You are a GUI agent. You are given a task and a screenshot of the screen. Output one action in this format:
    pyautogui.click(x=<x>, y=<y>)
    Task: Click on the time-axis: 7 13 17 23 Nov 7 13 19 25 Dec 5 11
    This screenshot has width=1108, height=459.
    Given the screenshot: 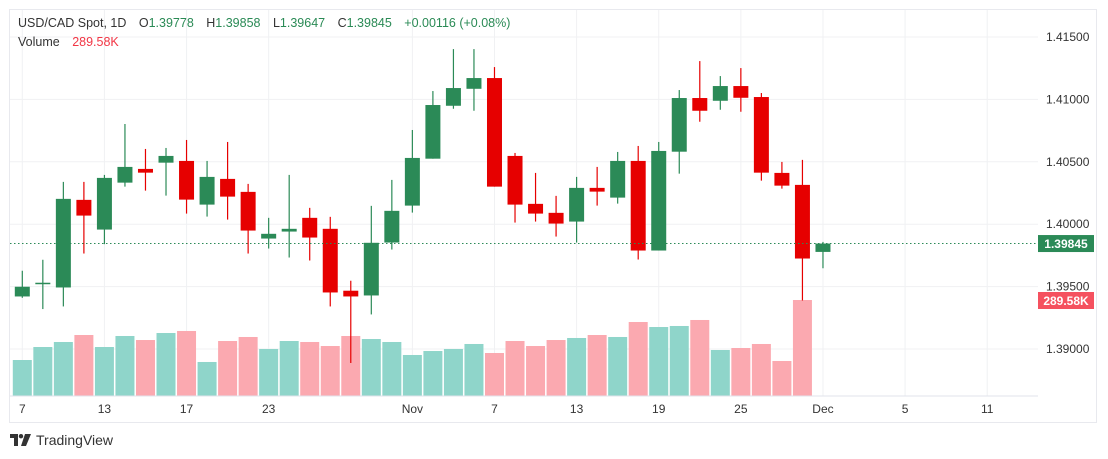 What is the action you would take?
    pyautogui.click(x=524, y=405)
    